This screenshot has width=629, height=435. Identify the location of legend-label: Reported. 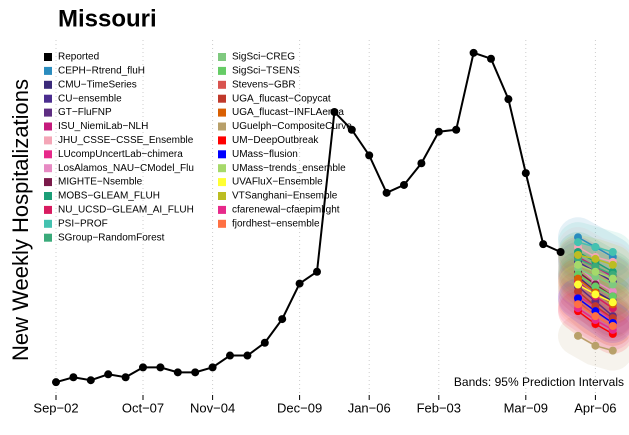
(78, 57).